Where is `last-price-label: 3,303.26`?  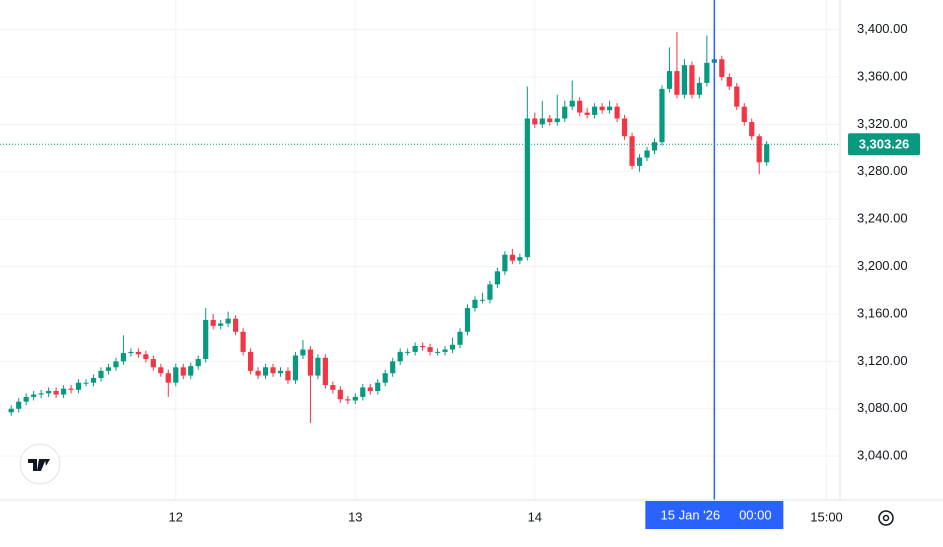 last-price-label: 3,303.26 is located at coordinates (884, 144).